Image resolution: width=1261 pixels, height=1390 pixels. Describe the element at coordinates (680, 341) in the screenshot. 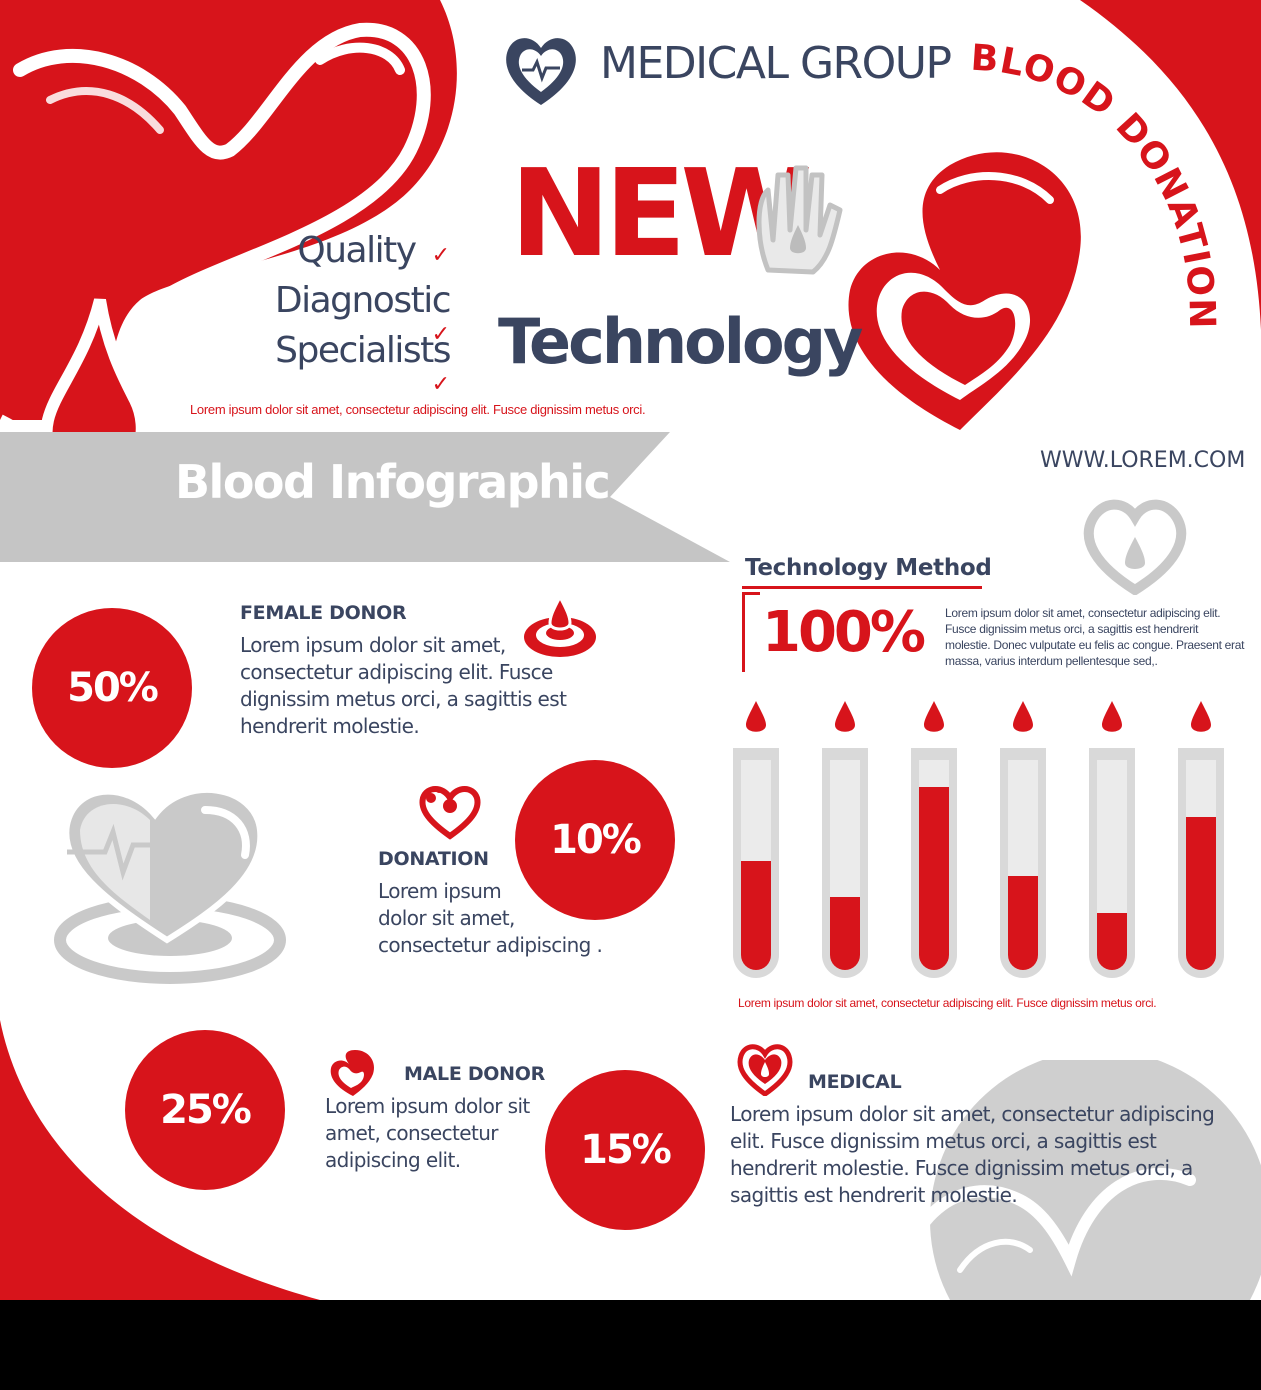

I see `technology-heading: Technology` at that location.